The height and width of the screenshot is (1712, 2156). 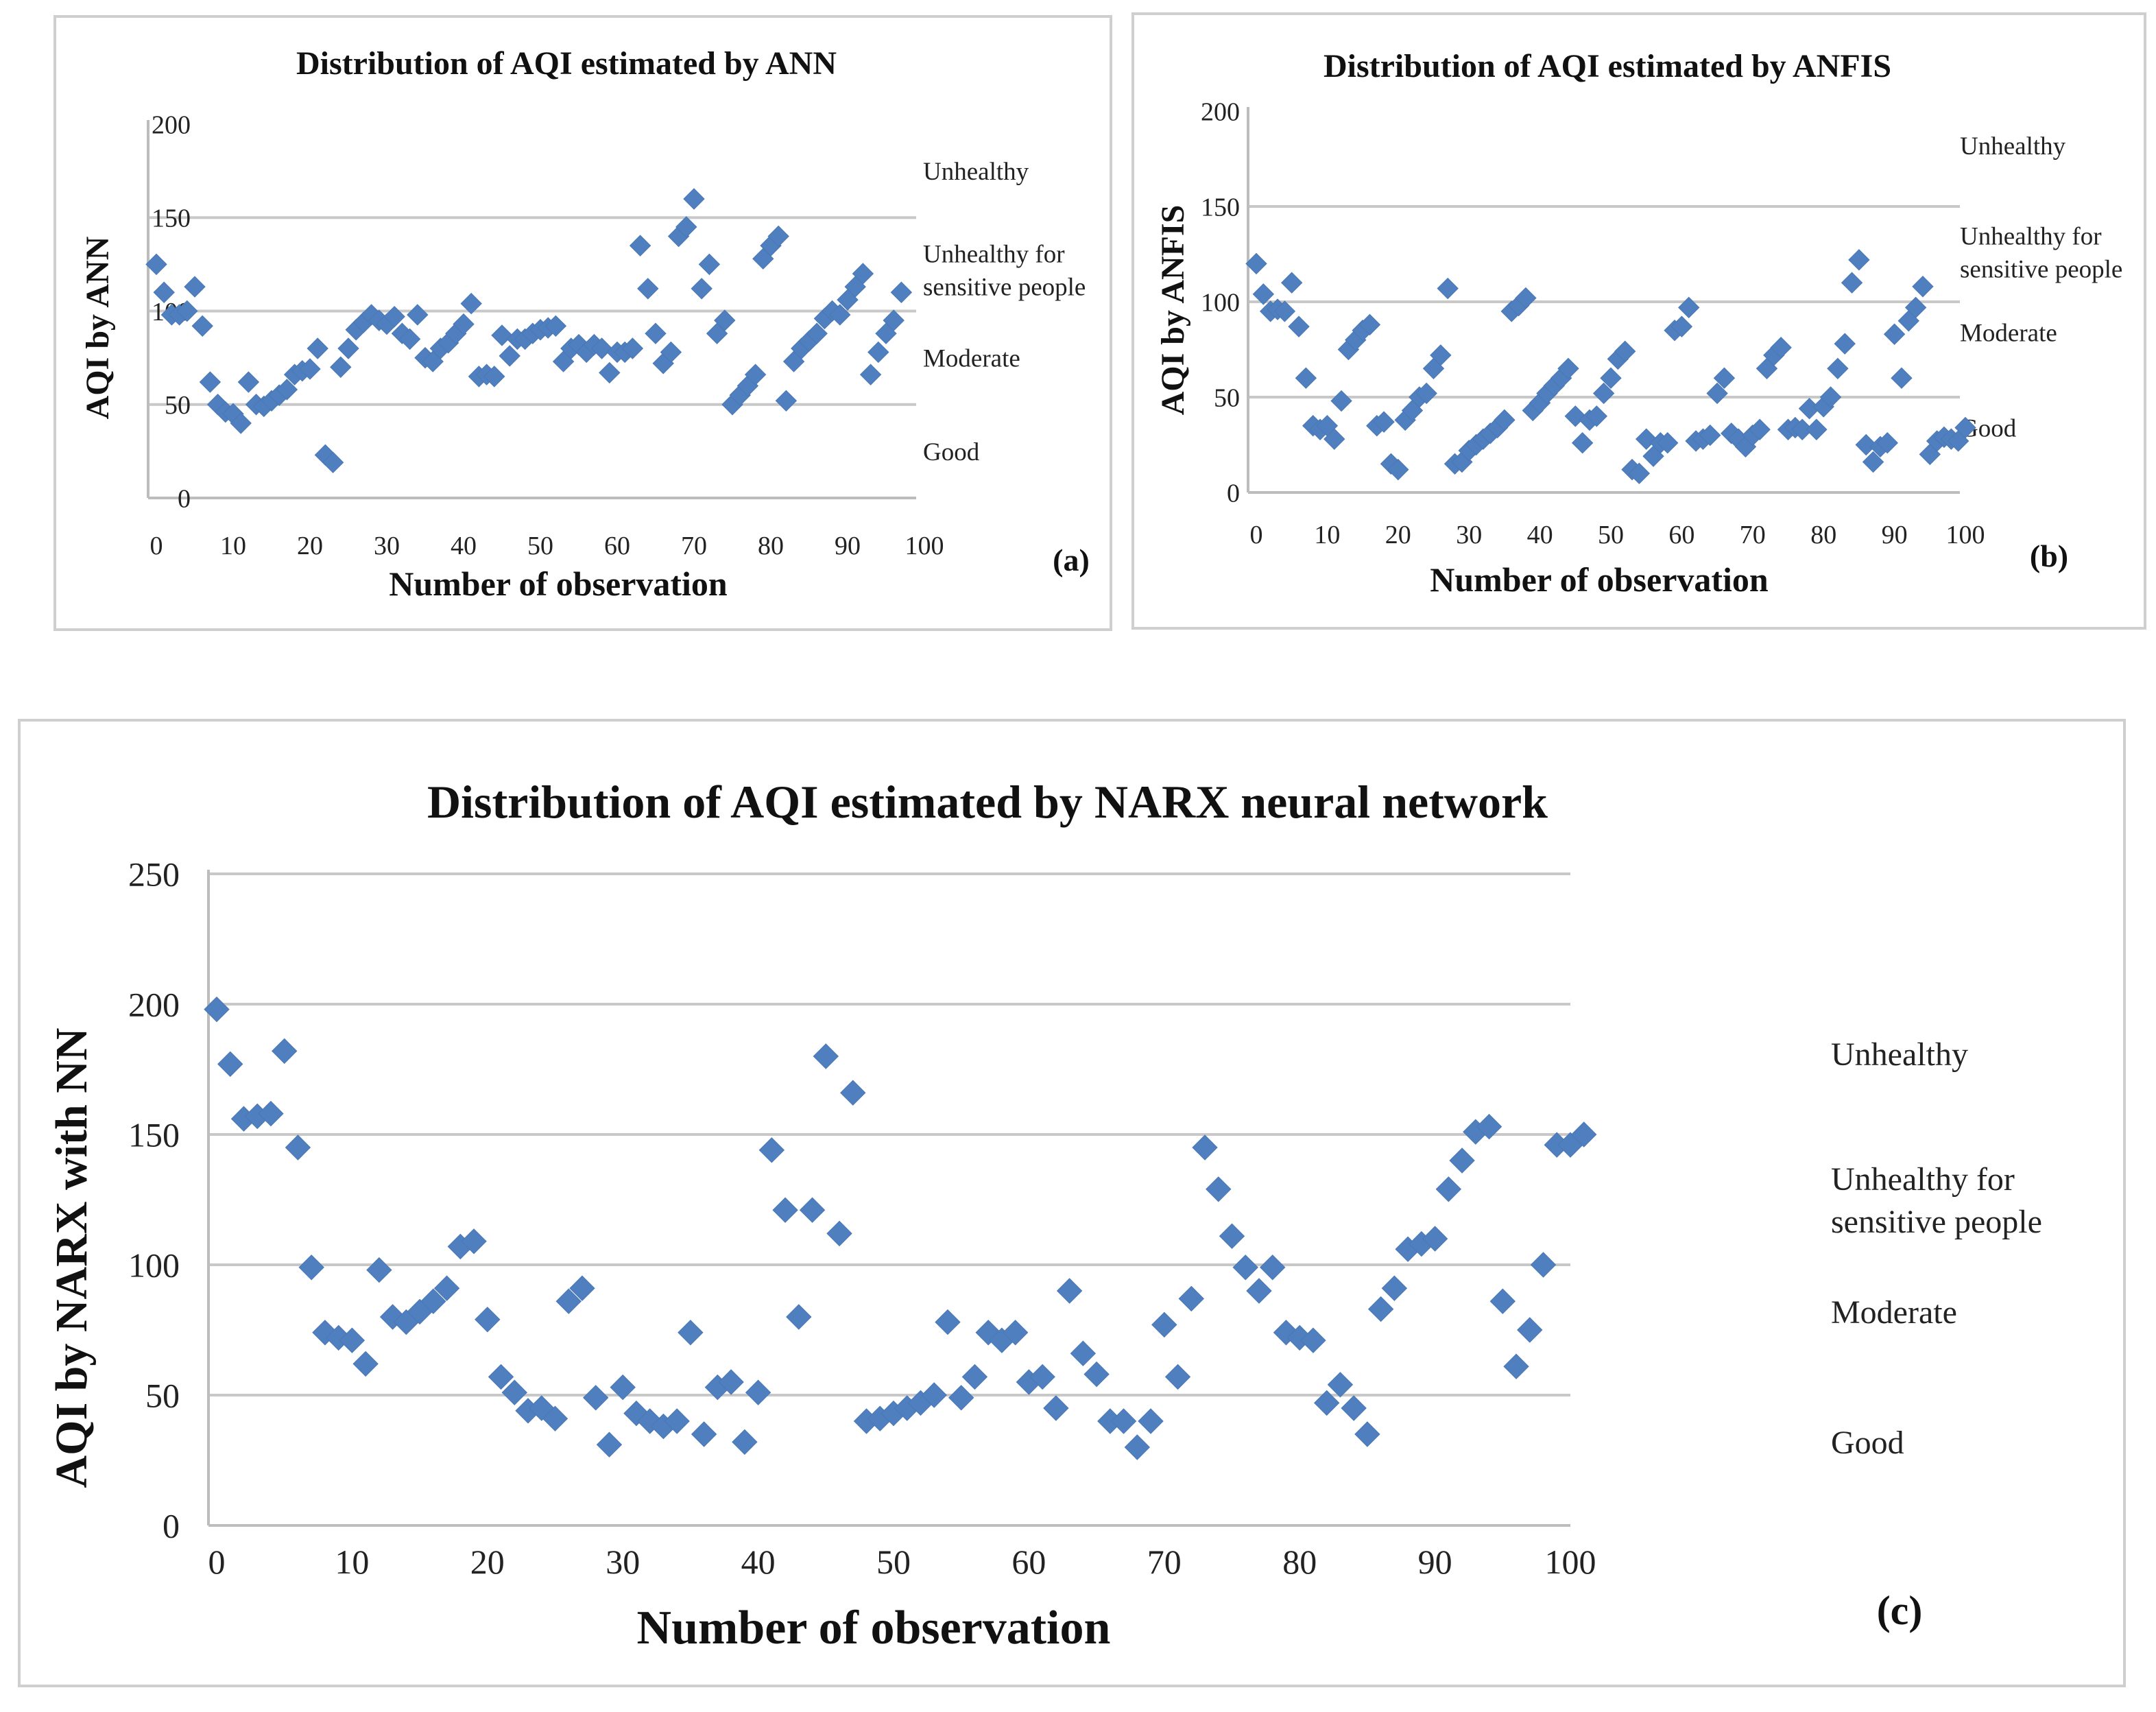 What do you see at coordinates (1599, 579) in the screenshot?
I see `chart-b-xlabel: Number of observation` at bounding box center [1599, 579].